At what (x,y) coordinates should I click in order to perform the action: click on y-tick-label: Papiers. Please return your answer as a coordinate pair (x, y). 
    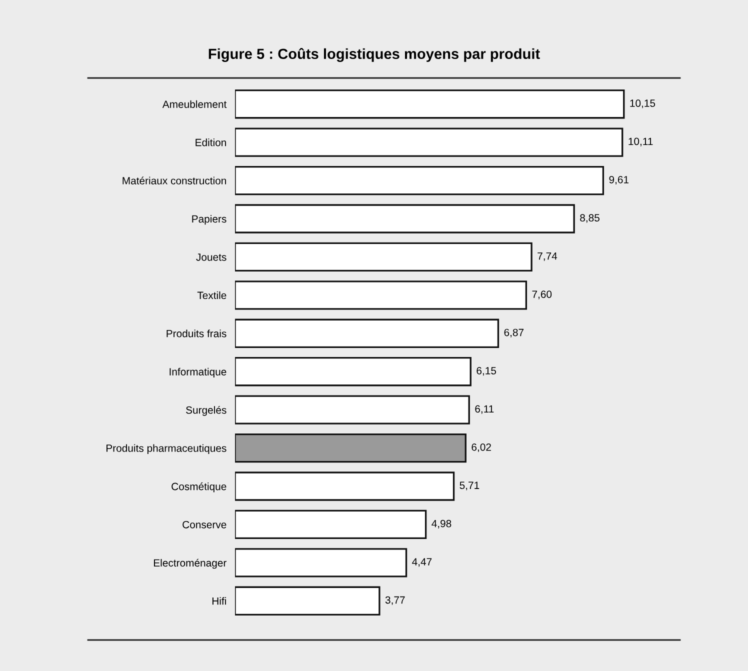
    Looking at the image, I should click on (209, 219).